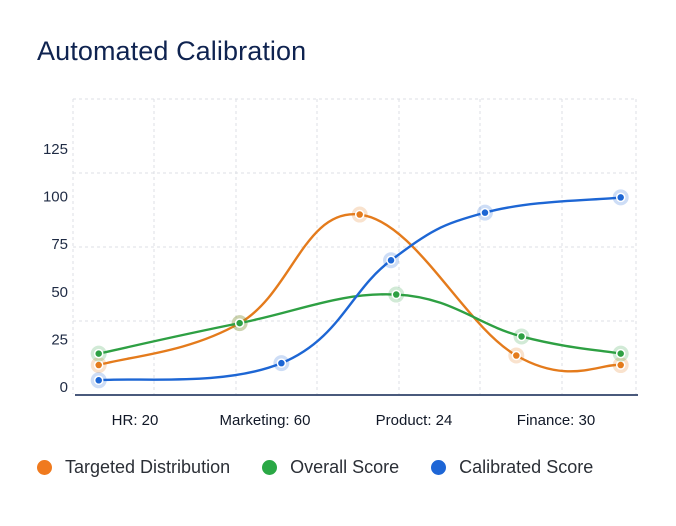 The height and width of the screenshot is (526, 676). What do you see at coordinates (439, 467) in the screenshot?
I see `legend-dot-blue-icon` at bounding box center [439, 467].